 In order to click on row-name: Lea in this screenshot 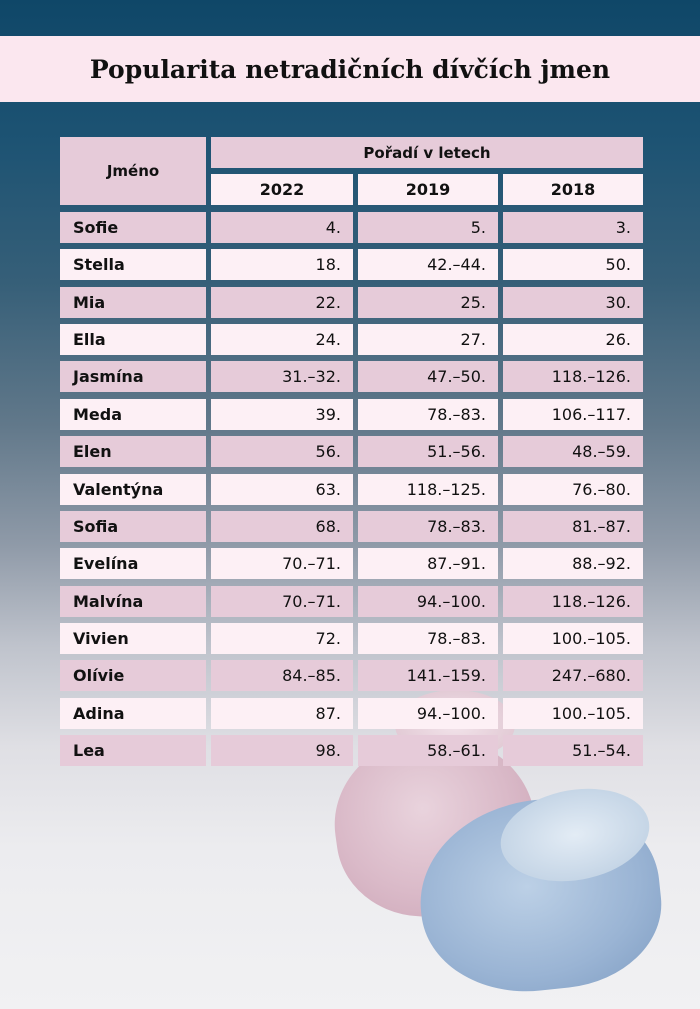, I will do `click(133, 751)`.